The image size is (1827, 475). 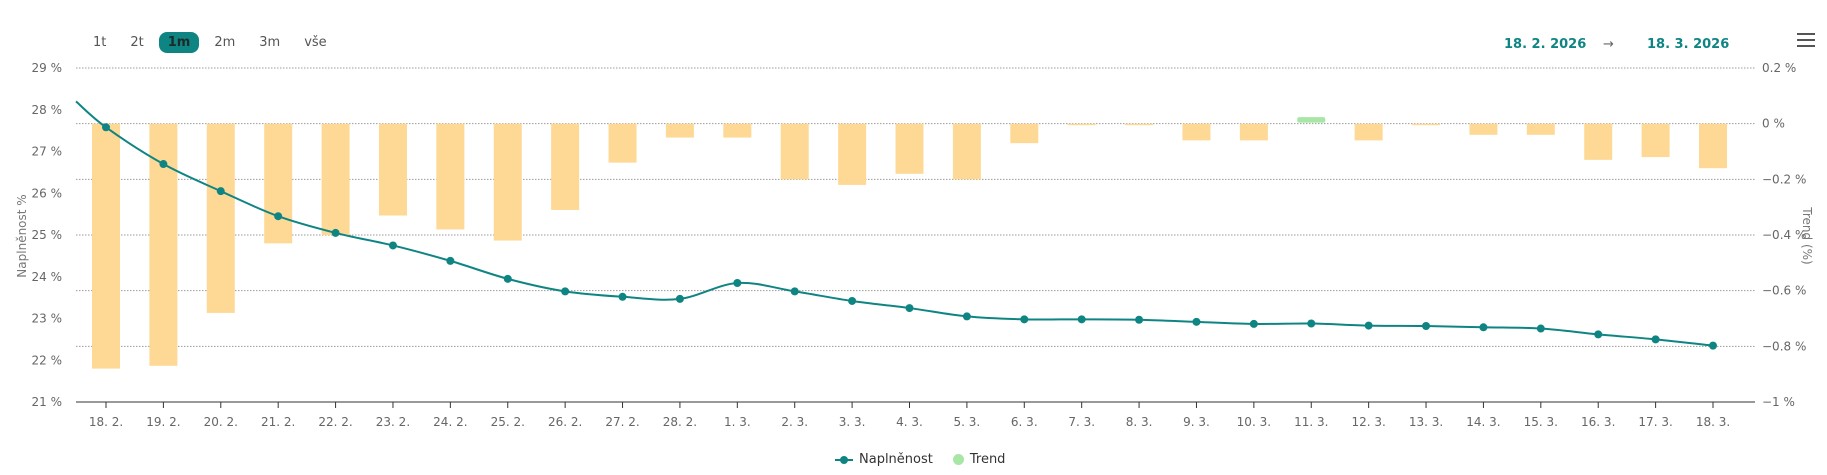 What do you see at coordinates (1081, 422) in the screenshot?
I see `x-tick-label: 7. 3.` at bounding box center [1081, 422].